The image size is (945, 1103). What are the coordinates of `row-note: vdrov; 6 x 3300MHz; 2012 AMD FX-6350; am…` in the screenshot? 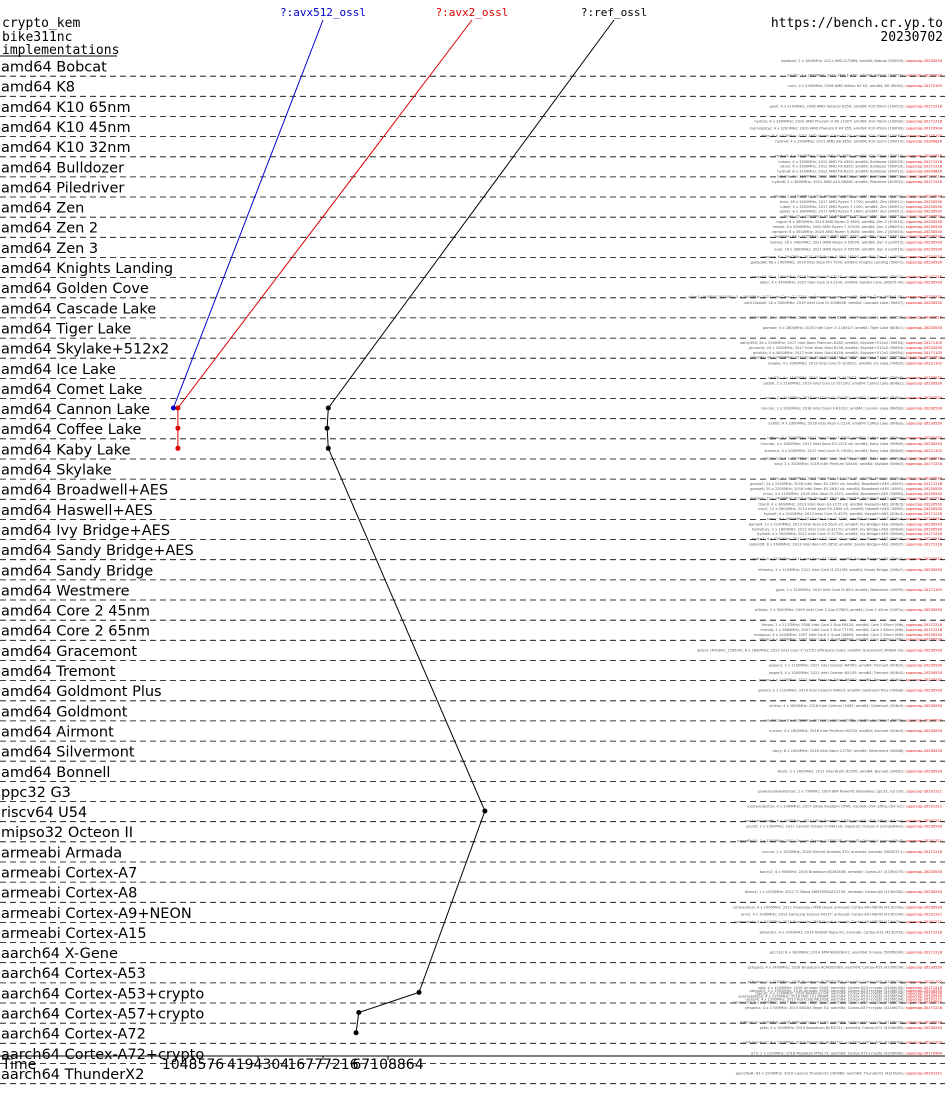 It's located at (861, 167).